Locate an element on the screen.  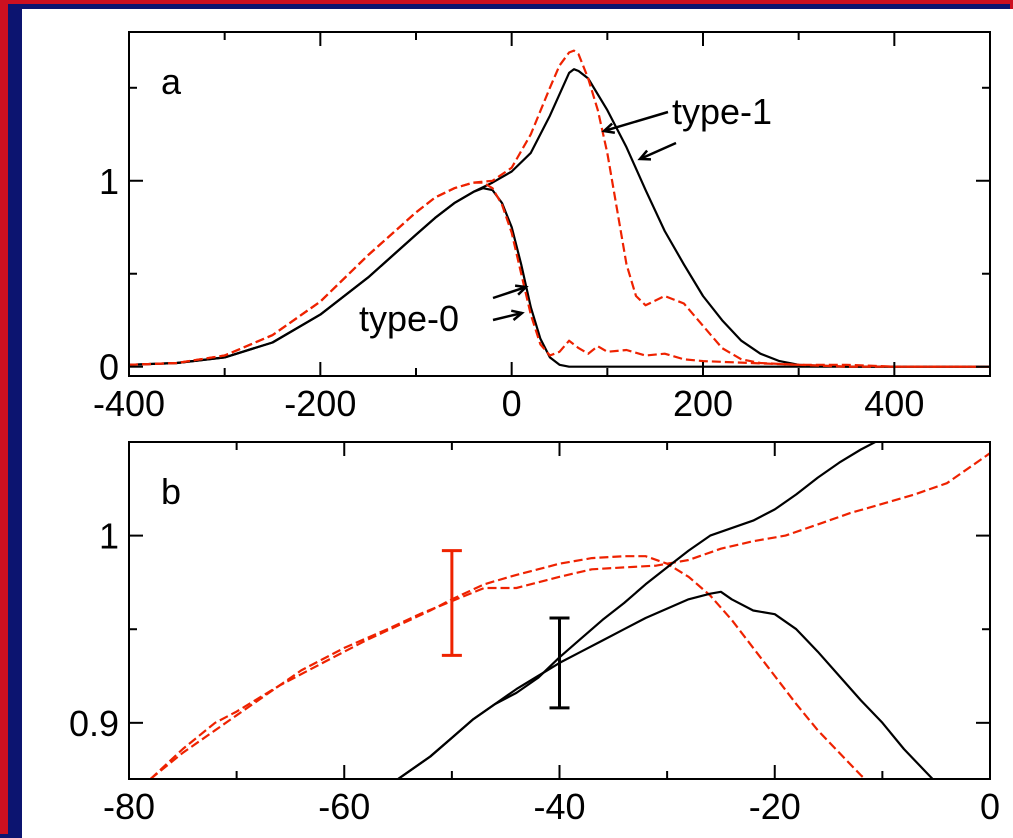
panel-label-b: b is located at coordinates (171, 491).